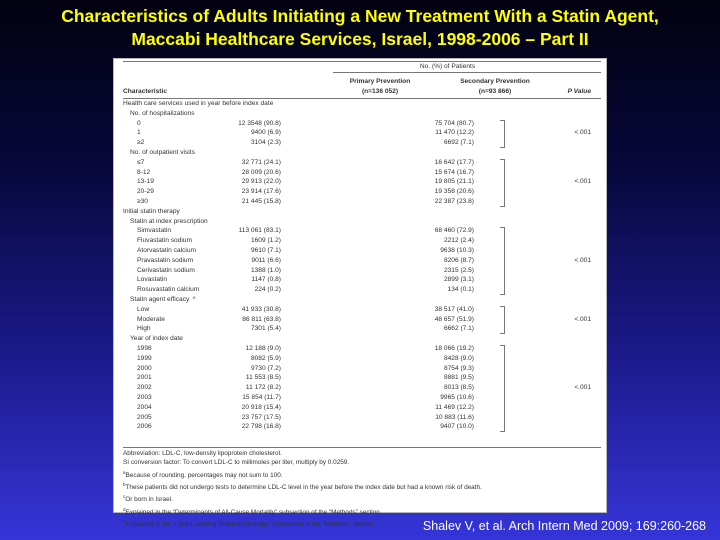 The height and width of the screenshot is (540, 720). What do you see at coordinates (141, 162) in the screenshot?
I see `row-label: ≤7` at bounding box center [141, 162].